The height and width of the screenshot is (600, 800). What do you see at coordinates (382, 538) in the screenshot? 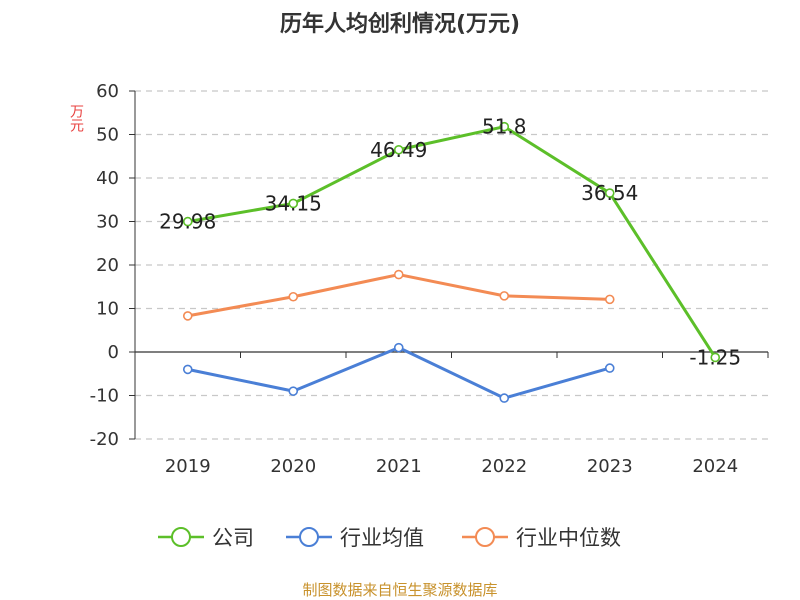
I see `legend-label-industry-average: 行业均值` at bounding box center [382, 538].